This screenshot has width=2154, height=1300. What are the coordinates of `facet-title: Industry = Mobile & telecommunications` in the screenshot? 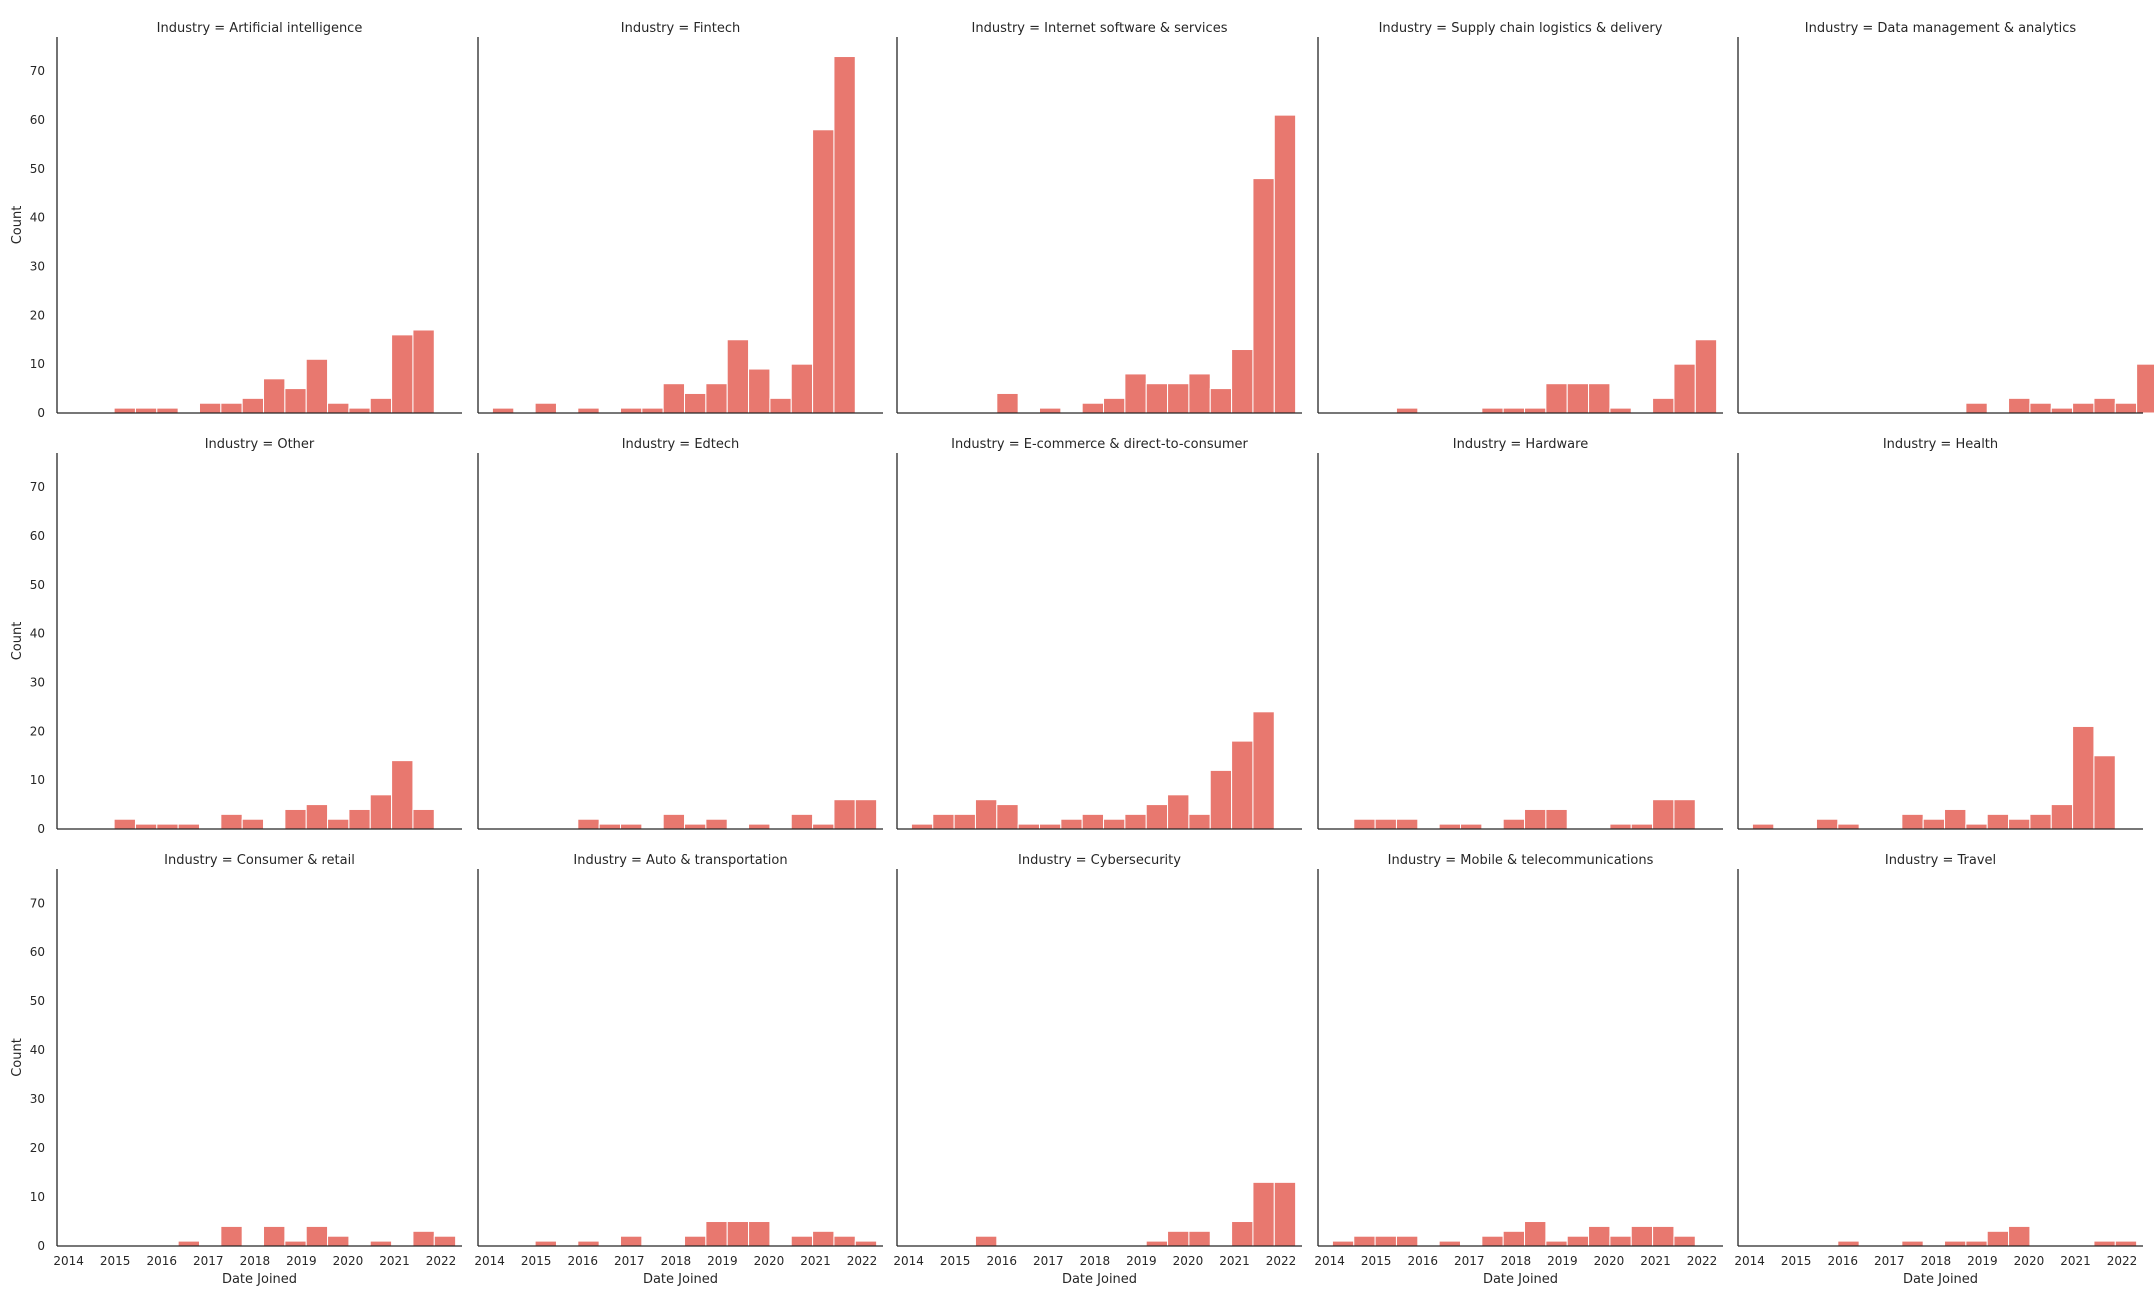 It's located at (1521, 860).